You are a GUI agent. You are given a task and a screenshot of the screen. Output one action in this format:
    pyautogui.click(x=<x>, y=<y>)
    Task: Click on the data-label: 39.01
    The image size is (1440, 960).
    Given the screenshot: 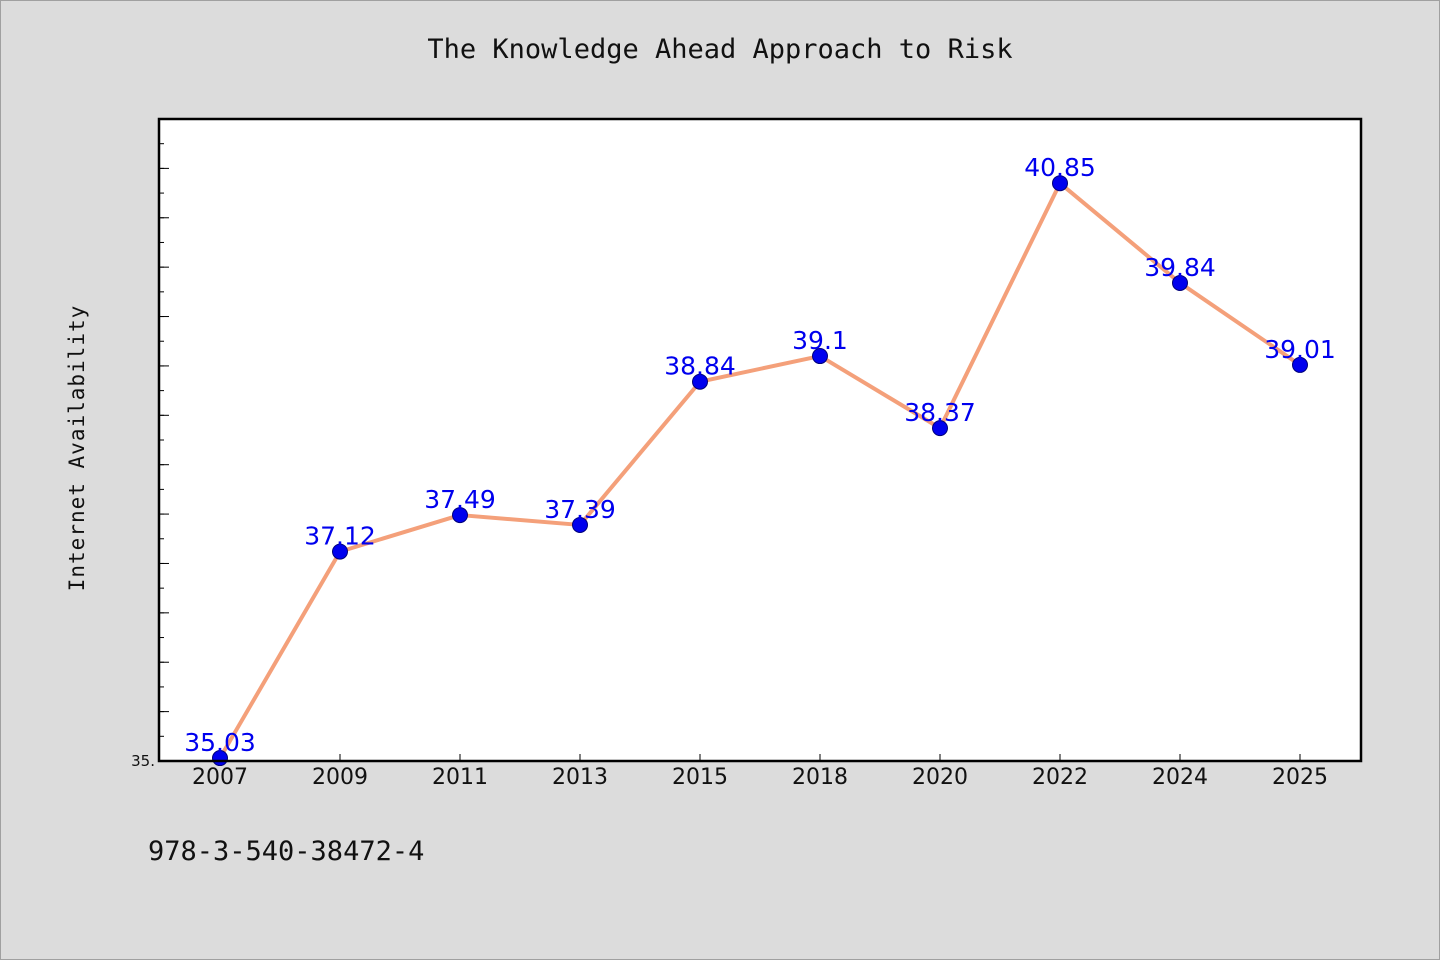 What is the action you would take?
    pyautogui.click(x=1300, y=349)
    